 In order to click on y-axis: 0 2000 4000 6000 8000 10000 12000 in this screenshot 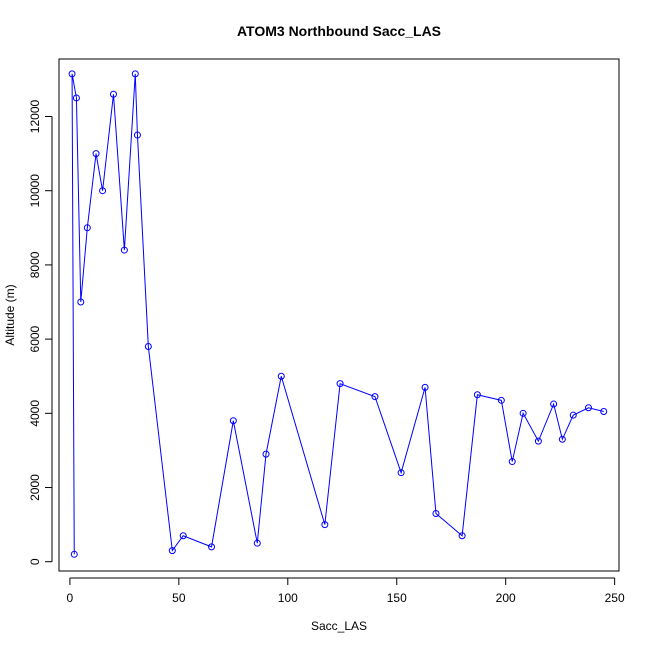, I will do `click(40, 332)`.